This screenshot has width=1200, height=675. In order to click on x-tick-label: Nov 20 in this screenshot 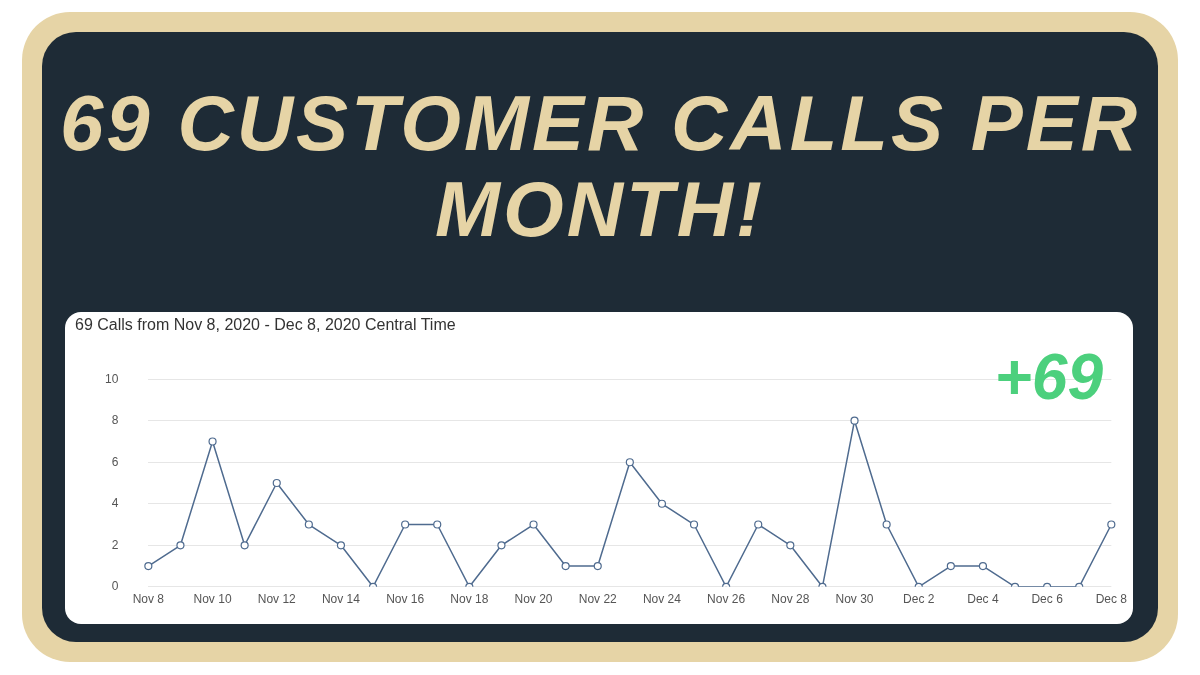, I will do `click(533, 599)`.